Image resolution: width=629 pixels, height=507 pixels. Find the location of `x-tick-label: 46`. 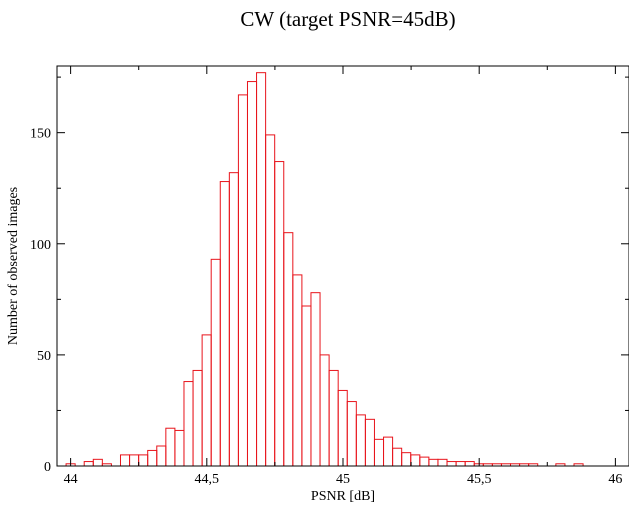

x-tick-label: 46 is located at coordinates (615, 479).